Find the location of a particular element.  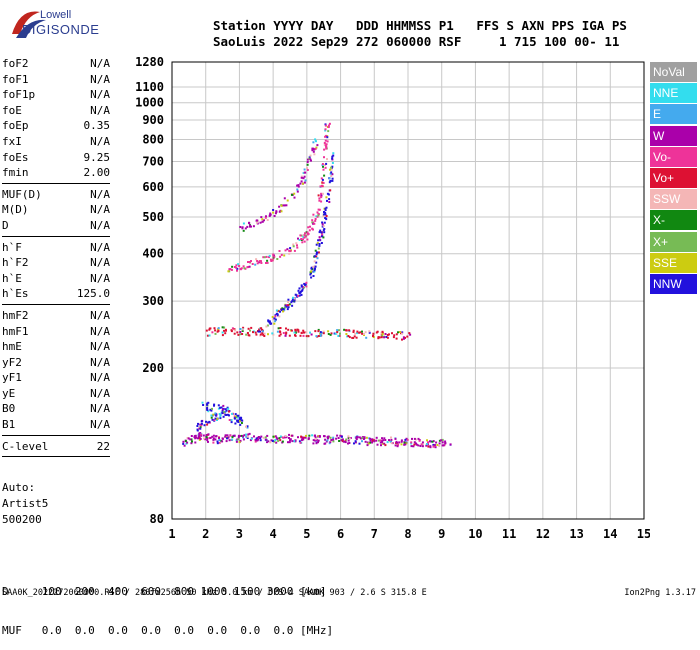

param-value: N/A is located at coordinates (100, 79).